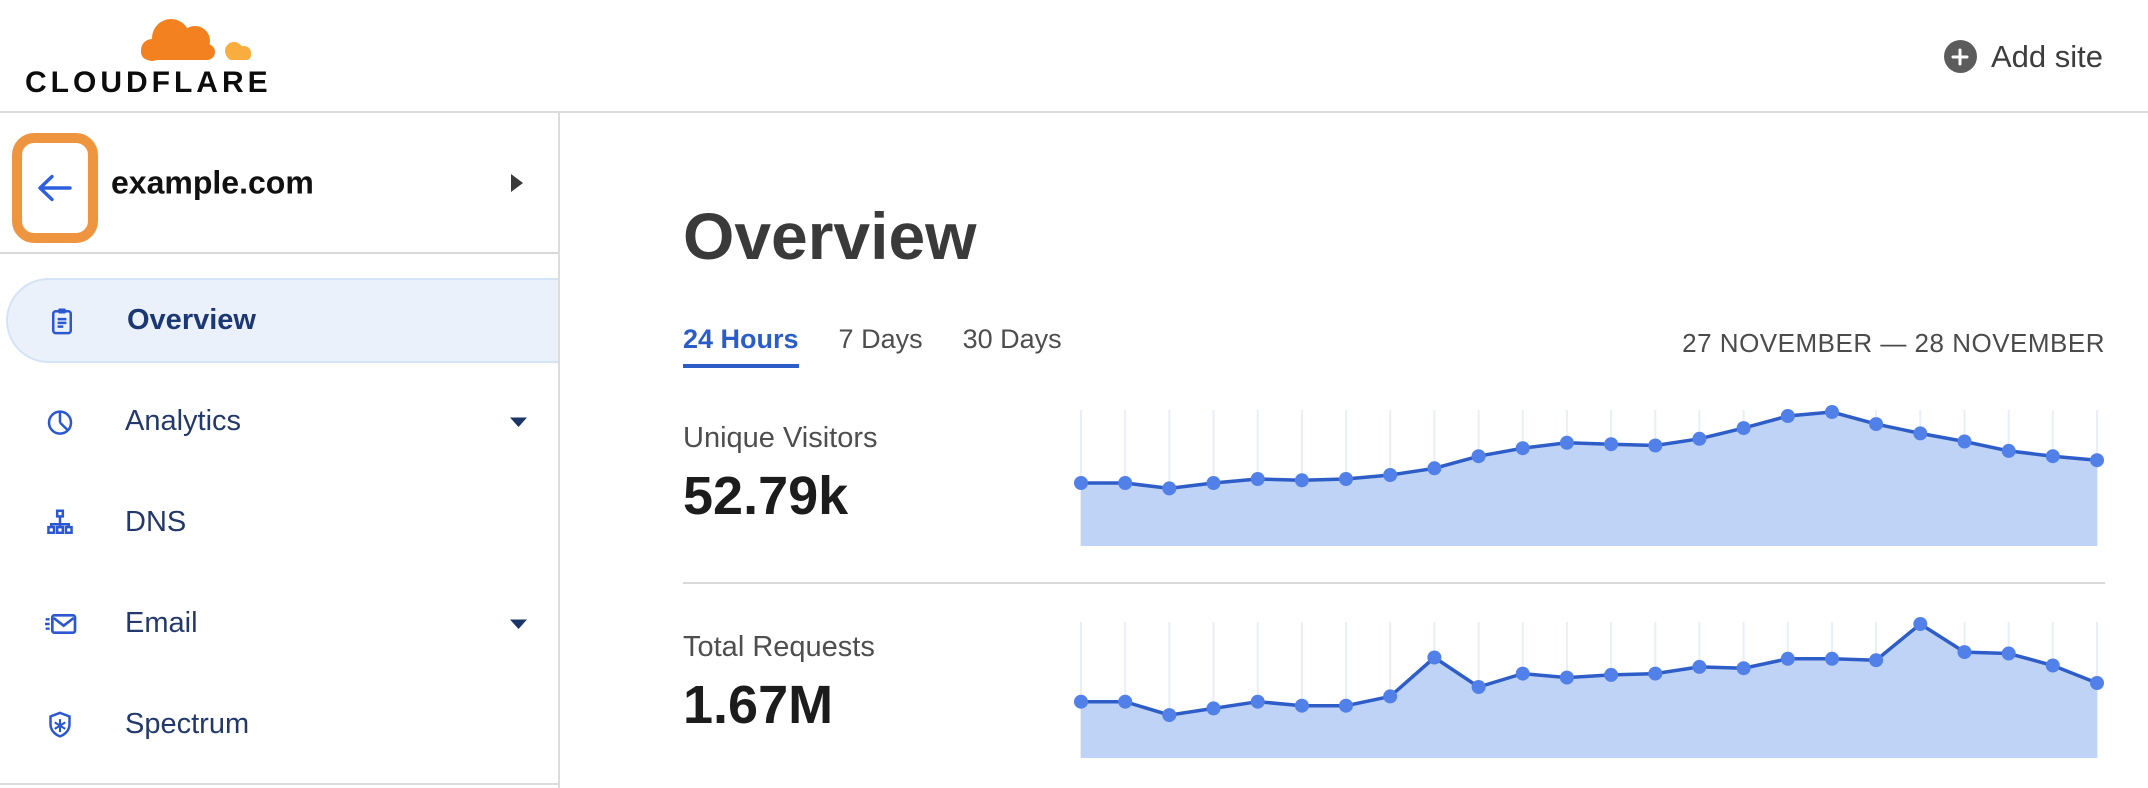  What do you see at coordinates (63, 321) in the screenshot?
I see `clipboard-icon` at bounding box center [63, 321].